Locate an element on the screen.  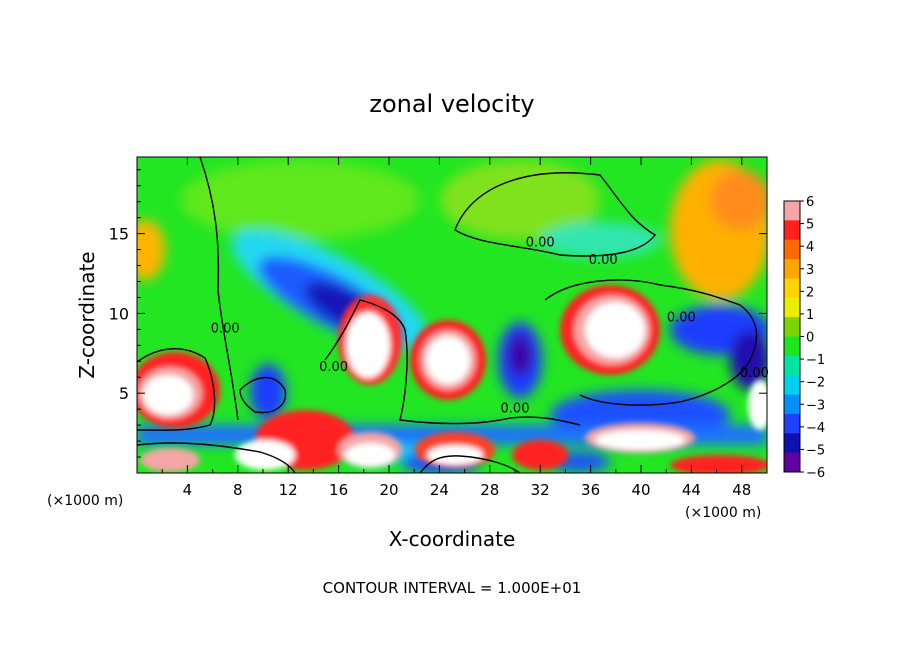
x-tick-label: 20 is located at coordinates (388, 490).